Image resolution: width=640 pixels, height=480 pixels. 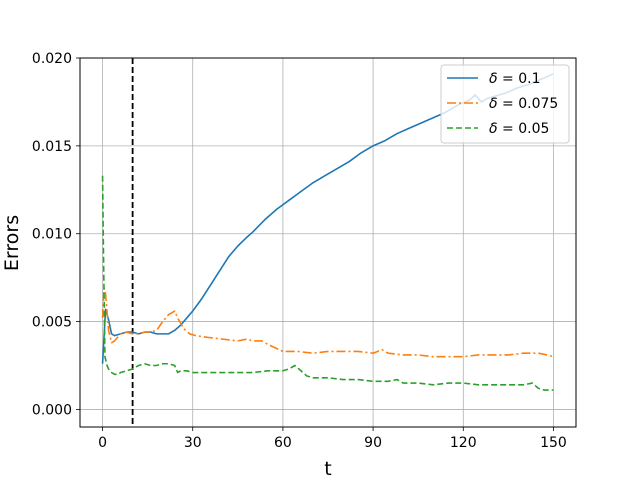 I want to click on y-axis-ticks: 0.000 0.005 0.010 0.015 0.020, so click(x=56, y=234).